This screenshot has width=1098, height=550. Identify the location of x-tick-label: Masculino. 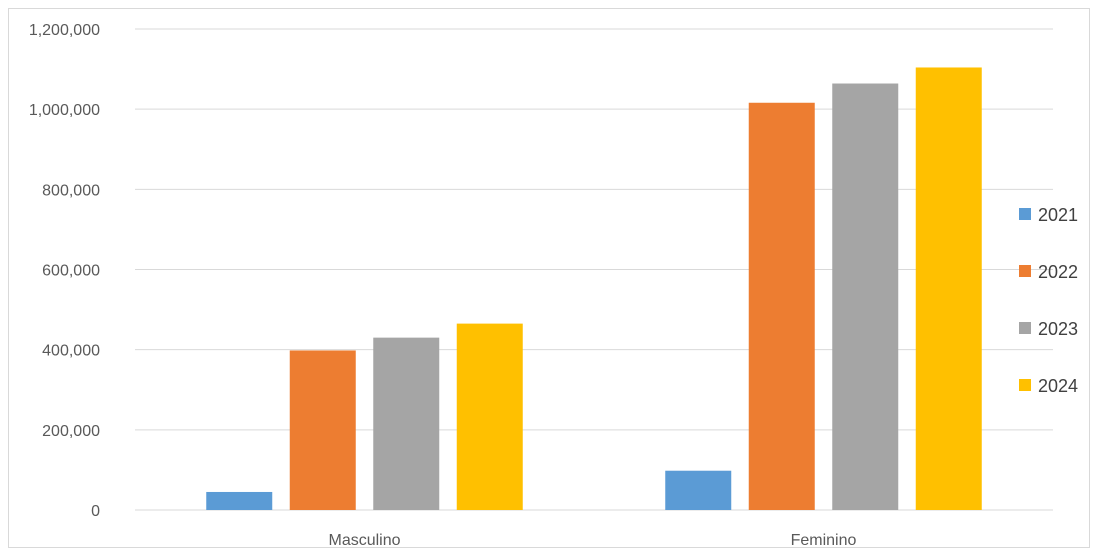
(364, 540).